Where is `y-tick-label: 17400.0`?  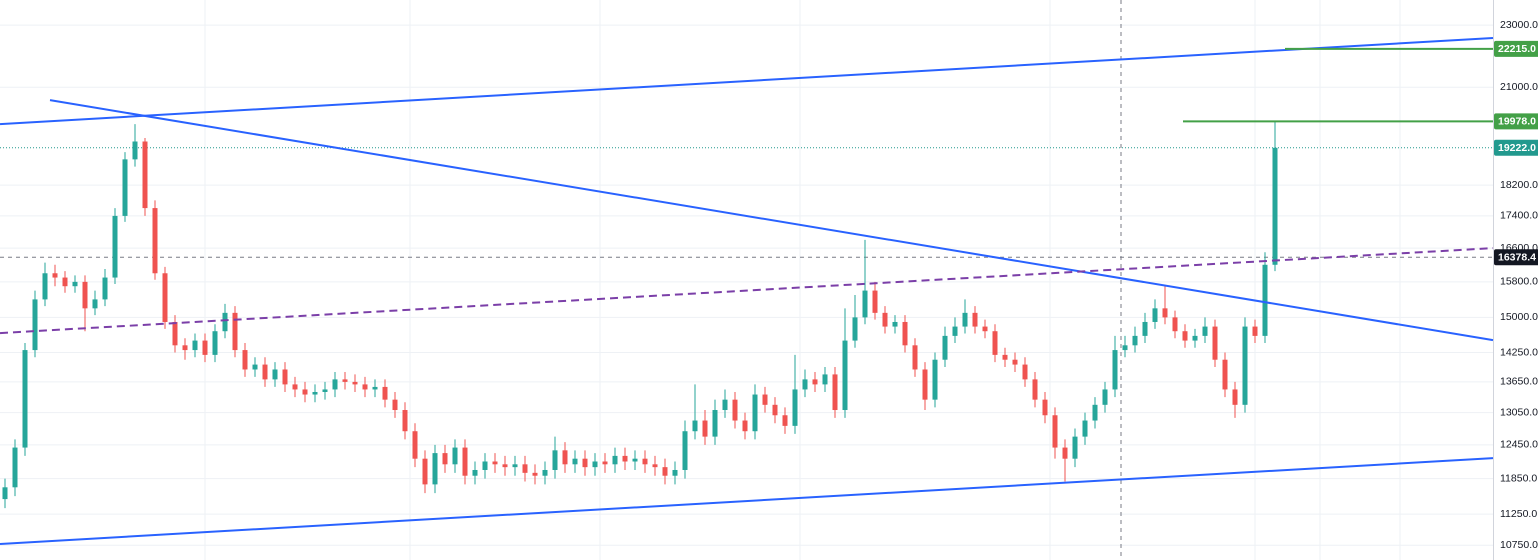 y-tick-label: 17400.0 is located at coordinates (1519, 216).